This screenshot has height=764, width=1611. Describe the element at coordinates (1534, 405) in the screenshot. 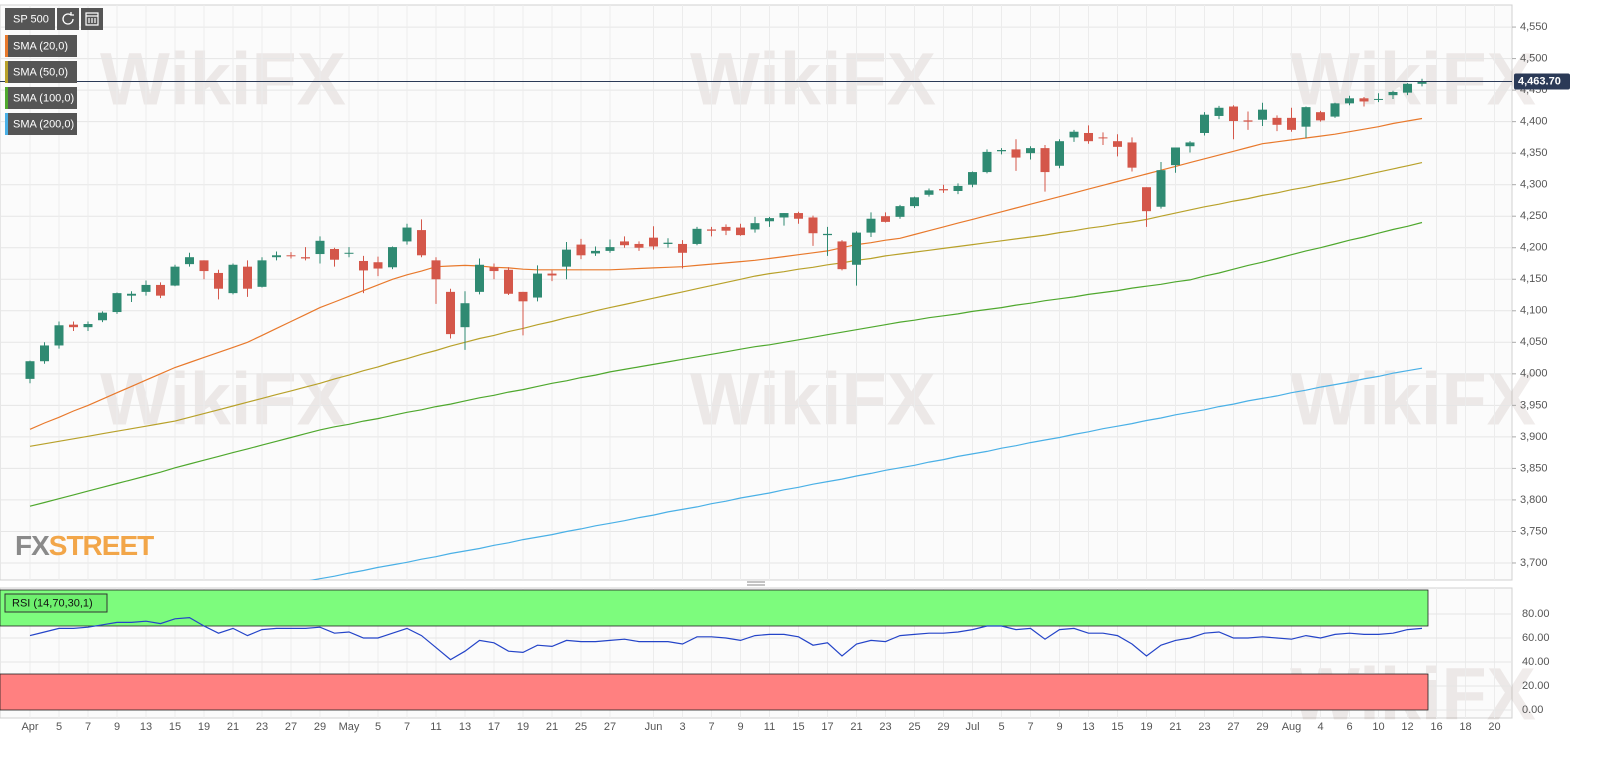

I see `y-tick-label: 3,950` at that location.